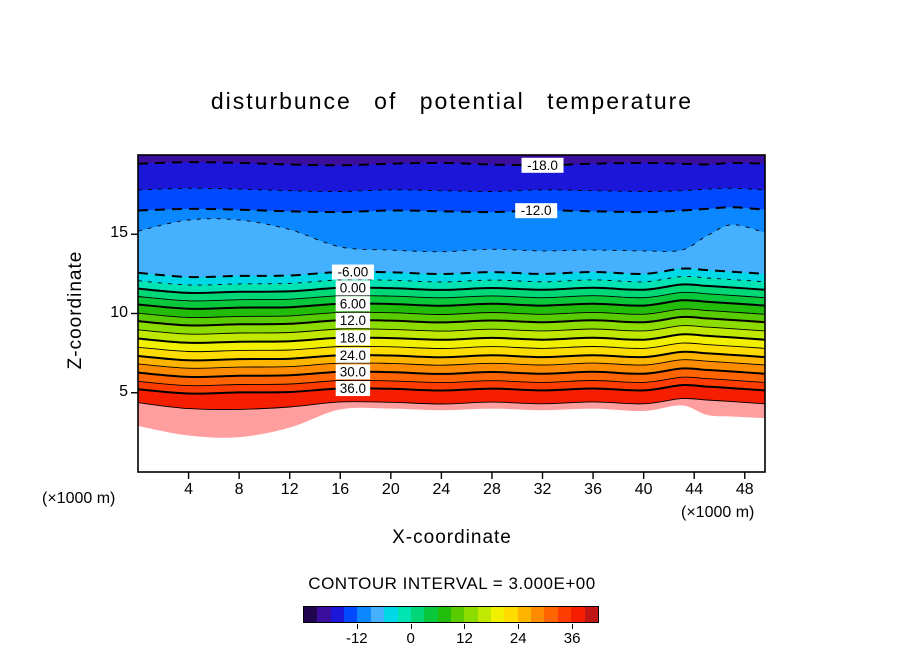  What do you see at coordinates (593, 489) in the screenshot?
I see `x-tick-label: 36` at bounding box center [593, 489].